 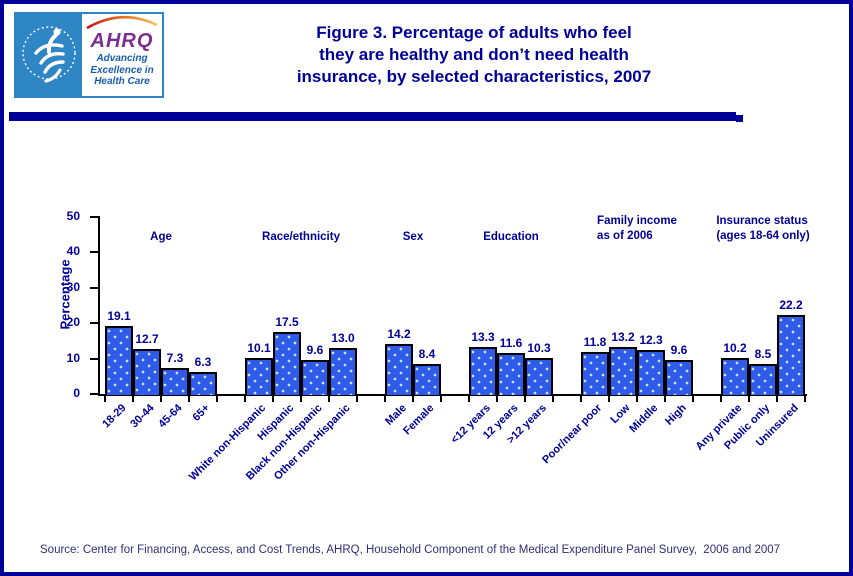 What do you see at coordinates (651, 340) in the screenshot?
I see `bar-value-label: 12.3` at bounding box center [651, 340].